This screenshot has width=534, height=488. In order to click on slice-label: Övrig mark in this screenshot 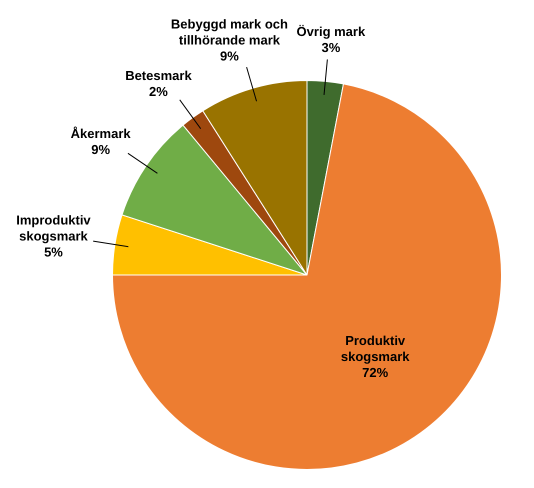, I will do `click(331, 32)`.